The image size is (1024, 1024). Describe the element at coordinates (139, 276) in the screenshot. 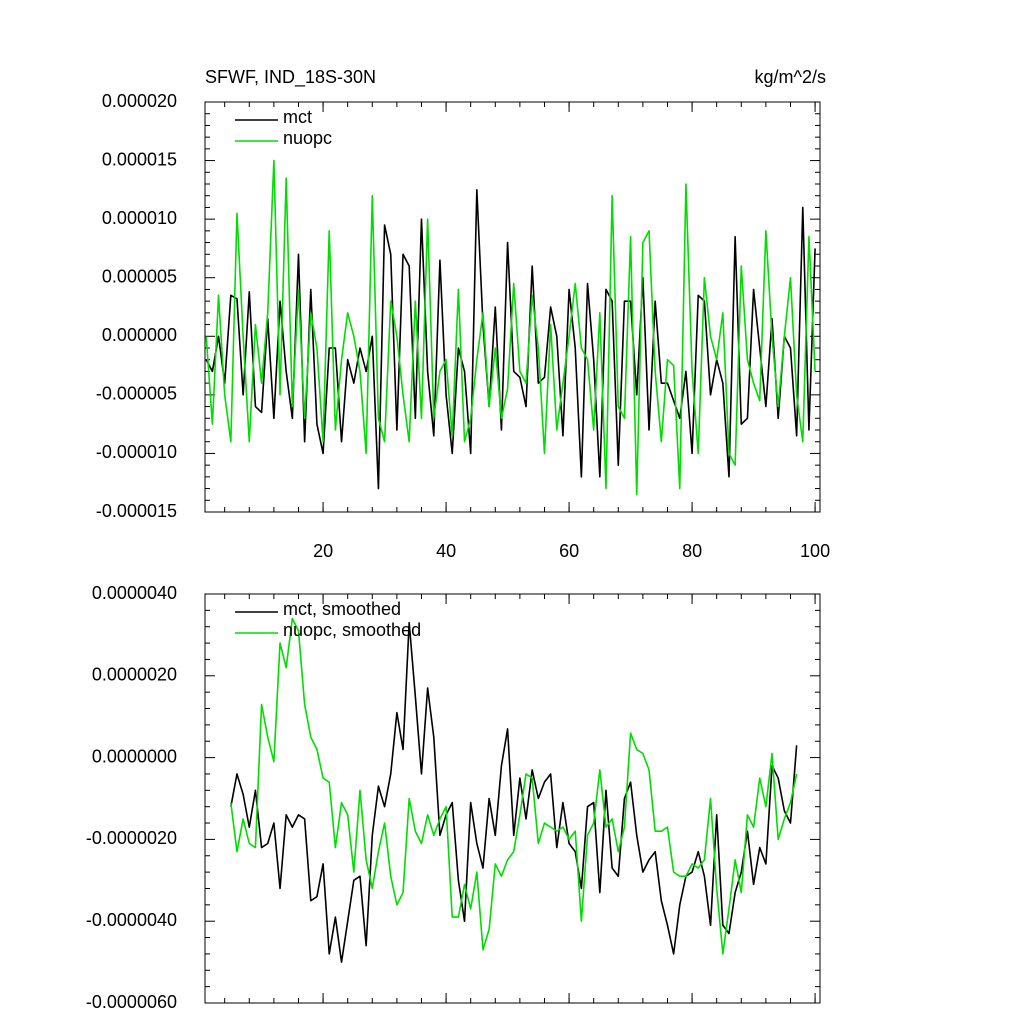

I see `y-tick-label: 0.000005` at that location.